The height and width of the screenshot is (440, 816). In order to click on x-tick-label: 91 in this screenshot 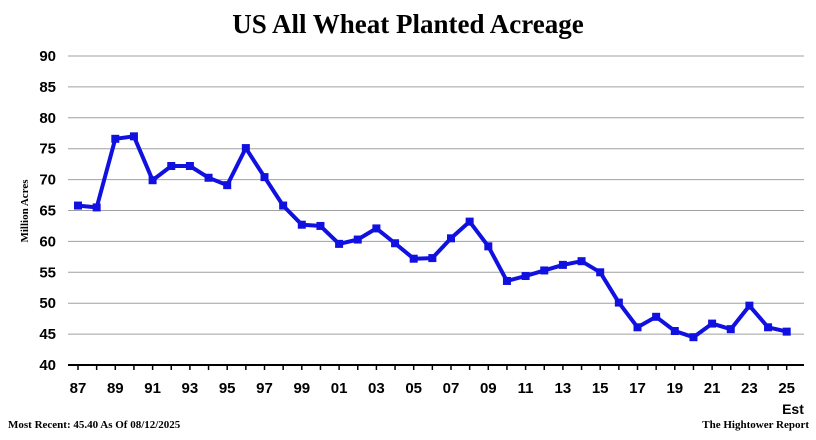, I will do `click(152, 388)`.